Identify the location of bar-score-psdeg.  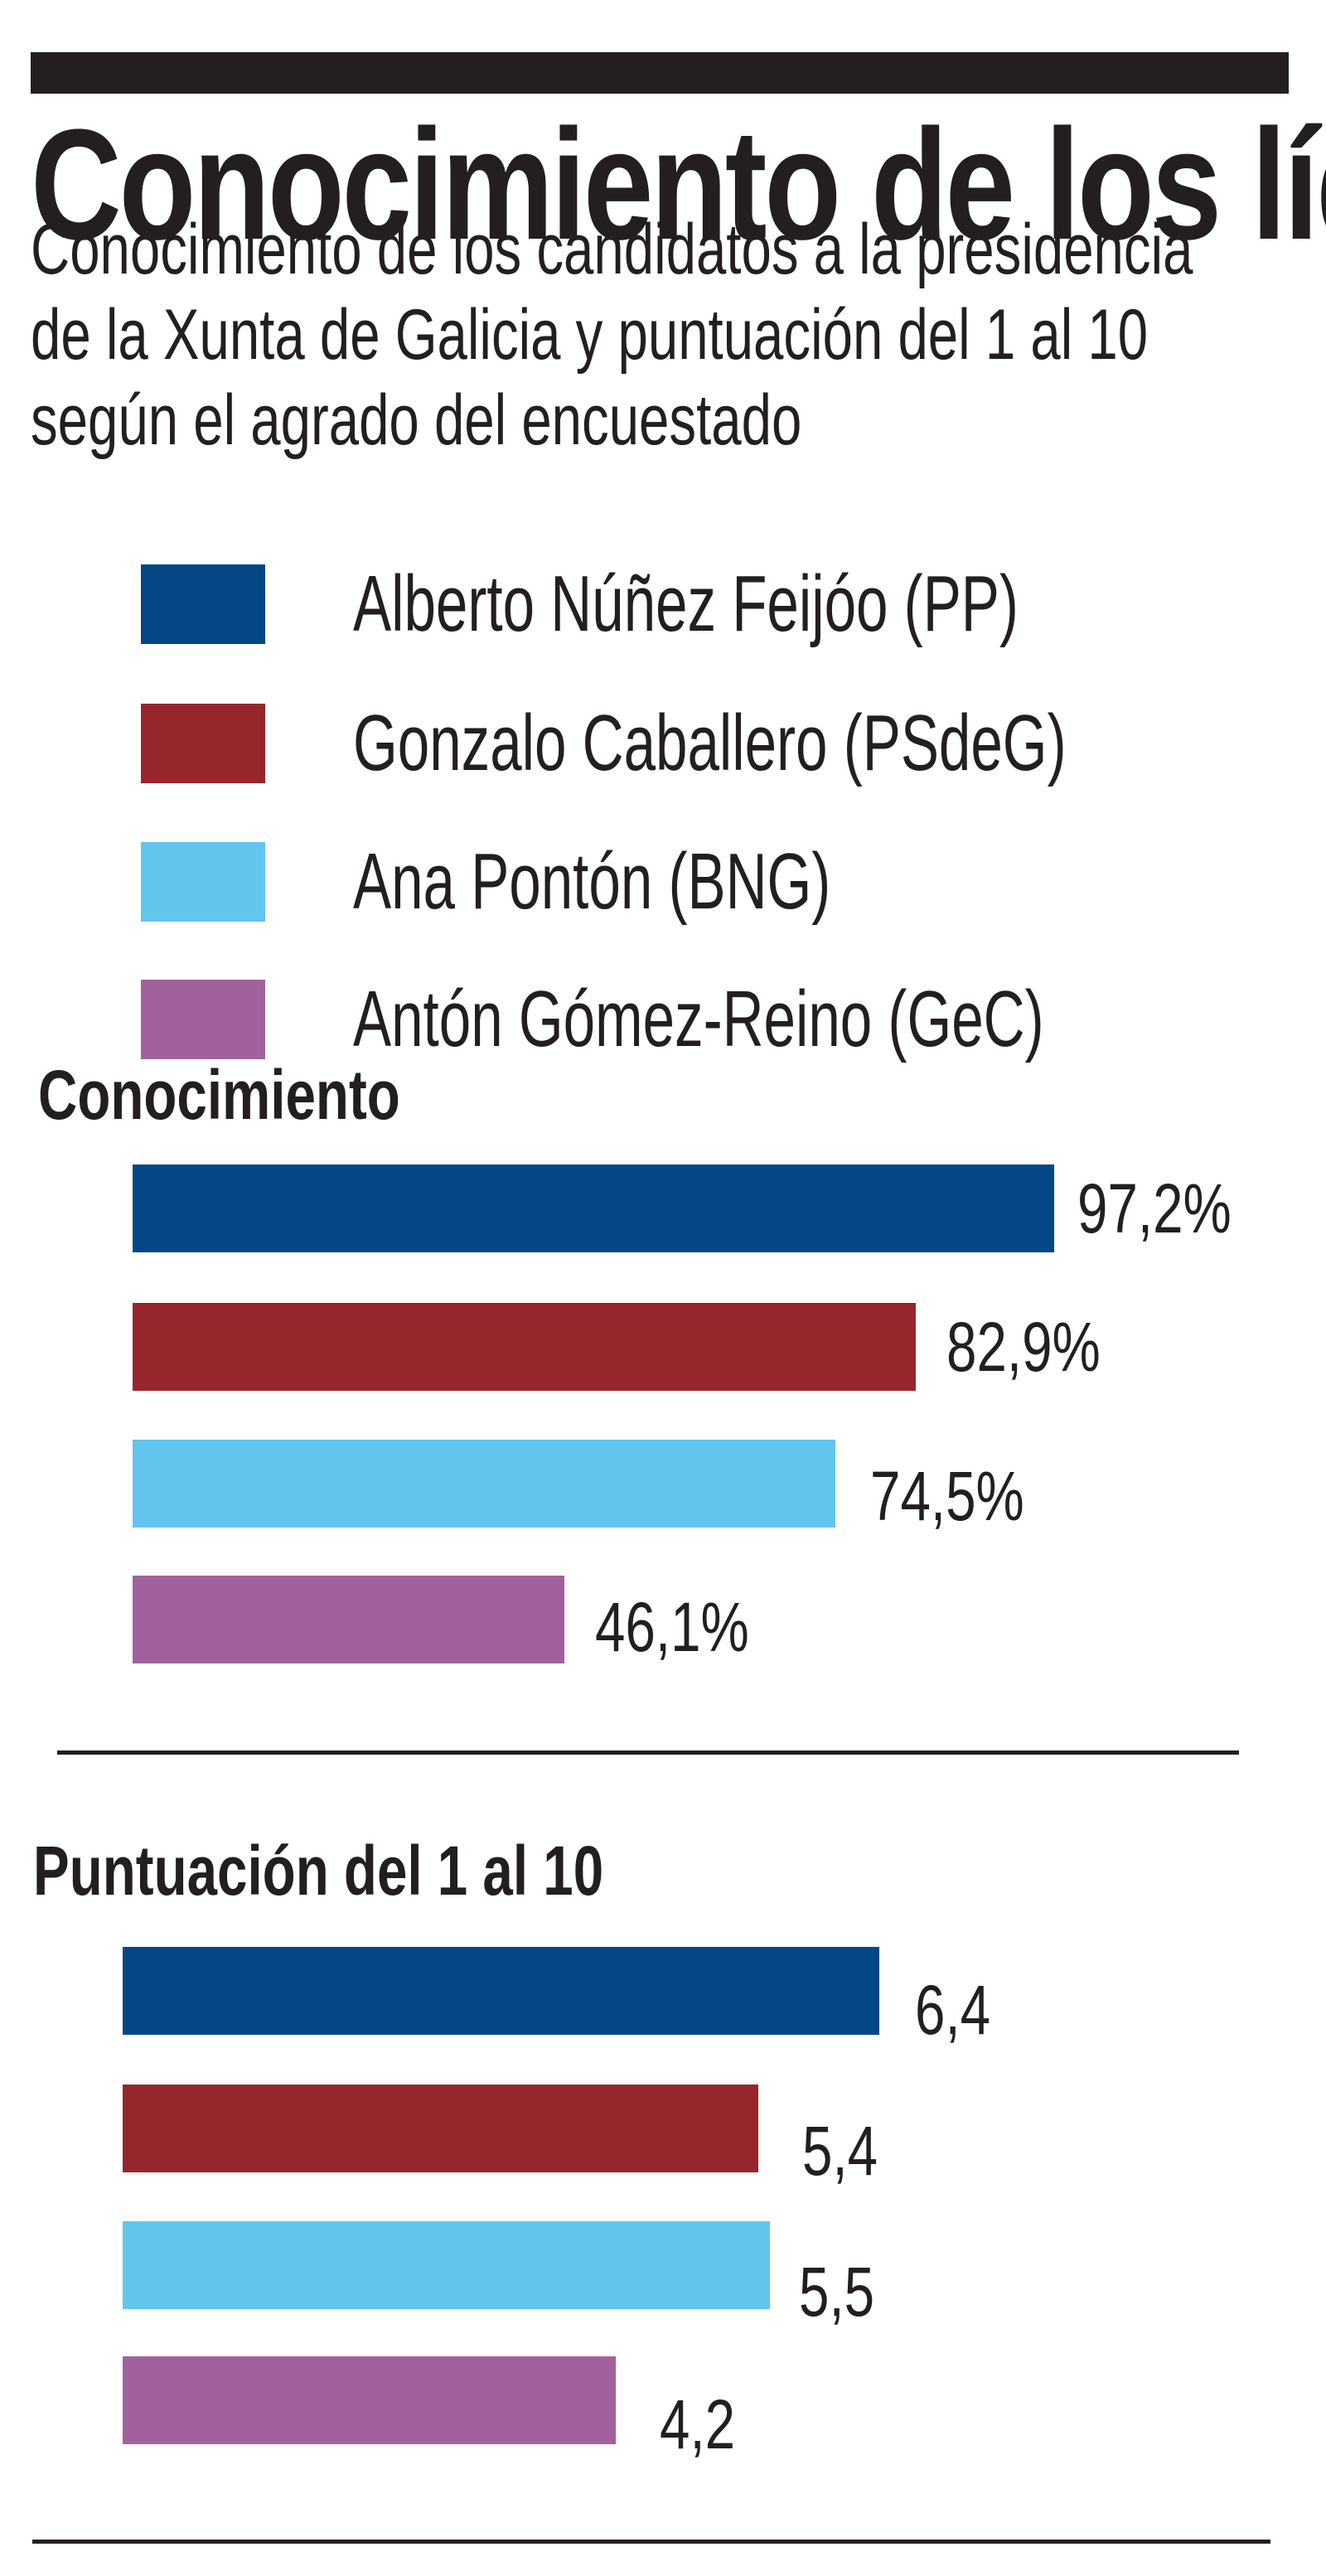
(440, 2128).